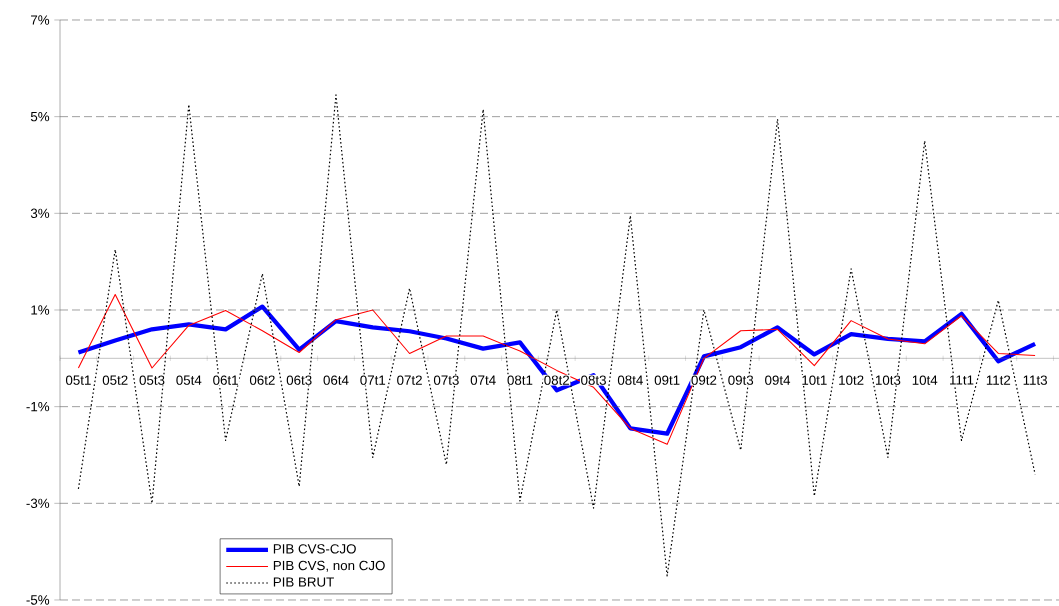 The width and height of the screenshot is (1059, 606). I want to click on y-tick-label: 5%, so click(40, 116).